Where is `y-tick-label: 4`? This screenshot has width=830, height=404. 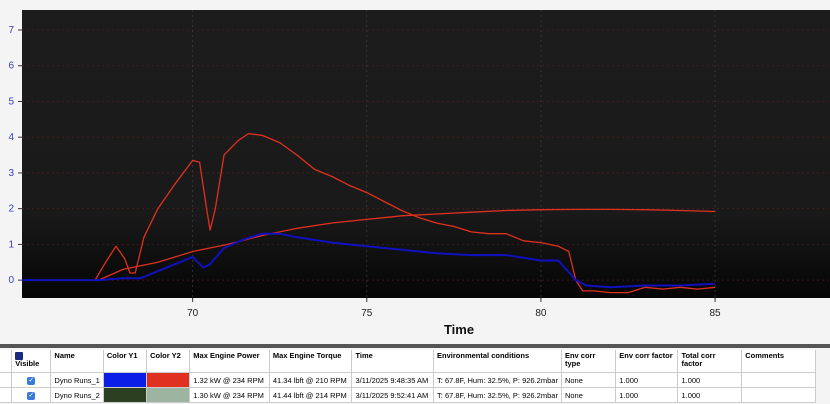 y-tick-label: 4 is located at coordinates (11, 137).